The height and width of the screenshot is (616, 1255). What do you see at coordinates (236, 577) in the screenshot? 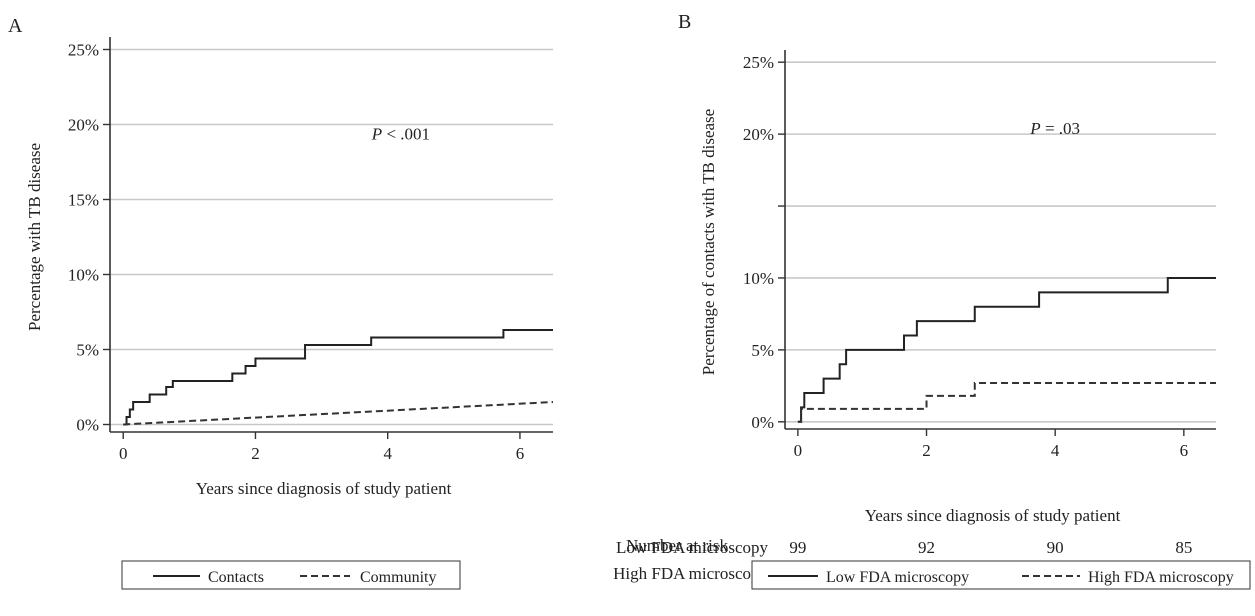
I see `panel-a-legend-contacts-label: Contacts` at bounding box center [236, 577].